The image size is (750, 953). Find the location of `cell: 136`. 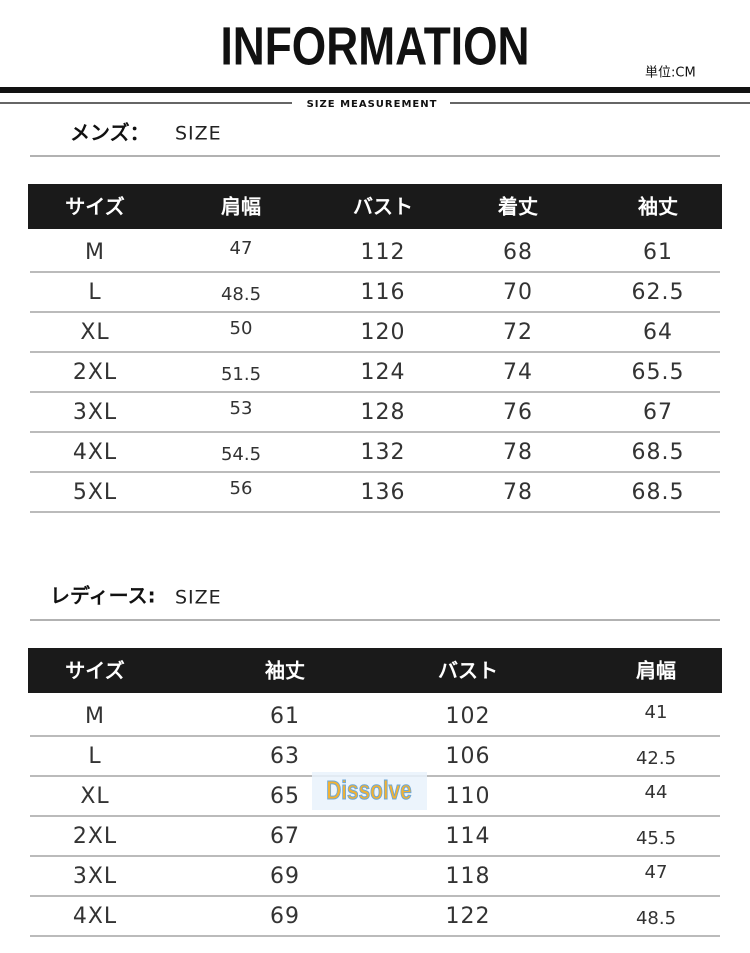

cell: 136 is located at coordinates (383, 492).